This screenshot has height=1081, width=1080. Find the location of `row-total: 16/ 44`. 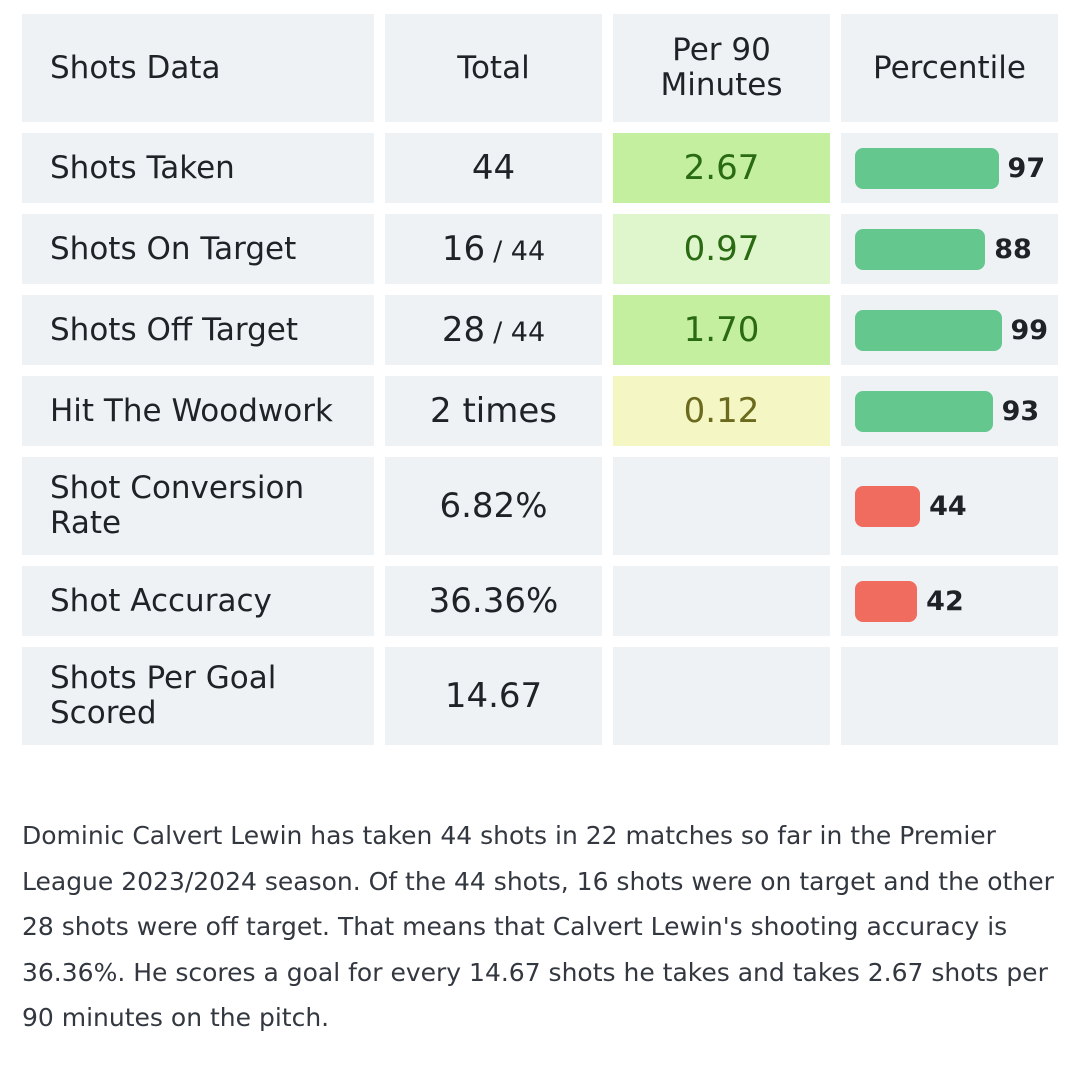

row-total: 16/ 44 is located at coordinates (493, 249).